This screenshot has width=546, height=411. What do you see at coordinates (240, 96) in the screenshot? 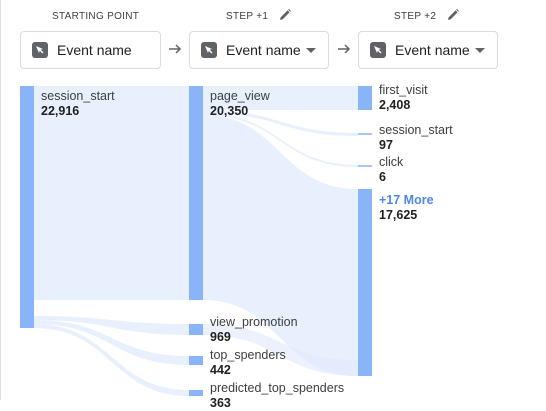
I see `event-name: page_view` at bounding box center [240, 96].